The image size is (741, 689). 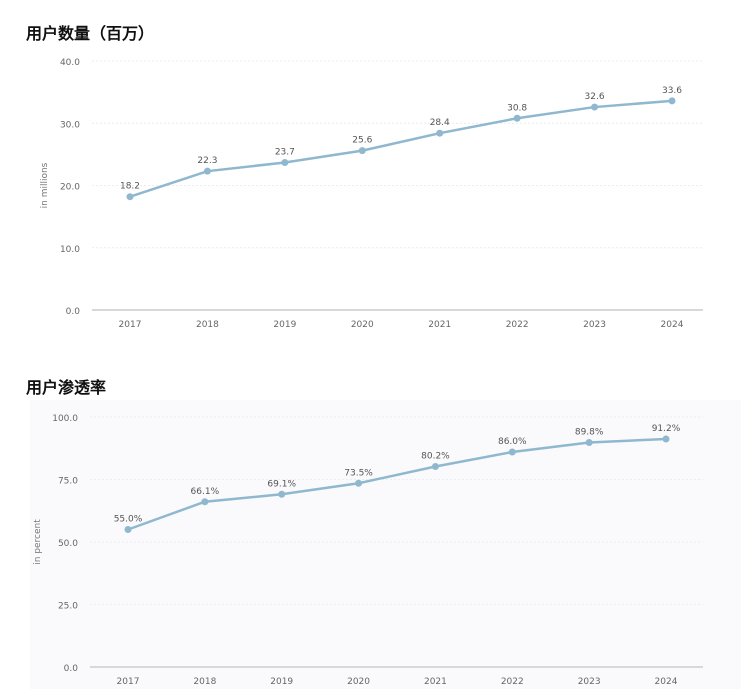 I want to click on data-label: 69.1%, so click(x=281, y=484).